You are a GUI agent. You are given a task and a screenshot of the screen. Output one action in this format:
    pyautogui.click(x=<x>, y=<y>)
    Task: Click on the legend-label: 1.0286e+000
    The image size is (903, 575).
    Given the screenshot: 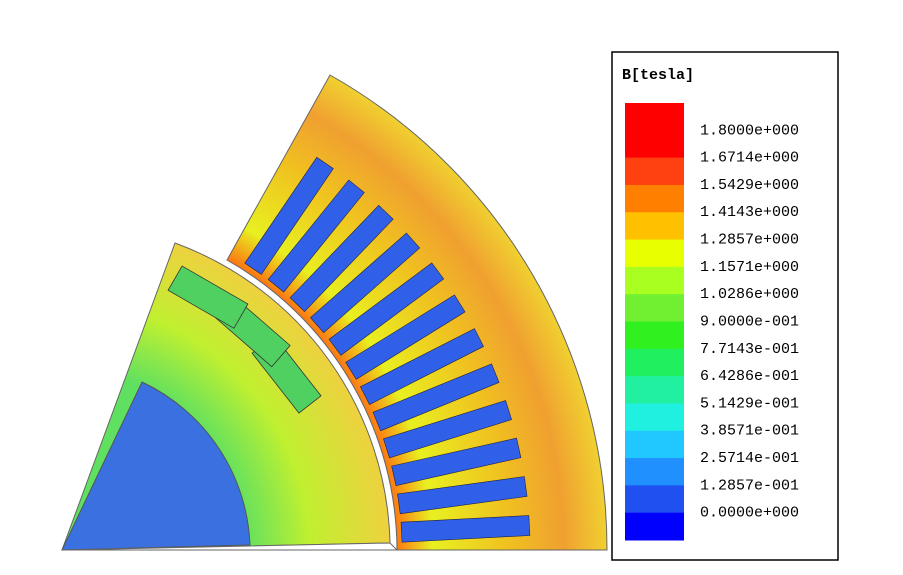 What is the action you would take?
    pyautogui.click(x=749, y=294)
    